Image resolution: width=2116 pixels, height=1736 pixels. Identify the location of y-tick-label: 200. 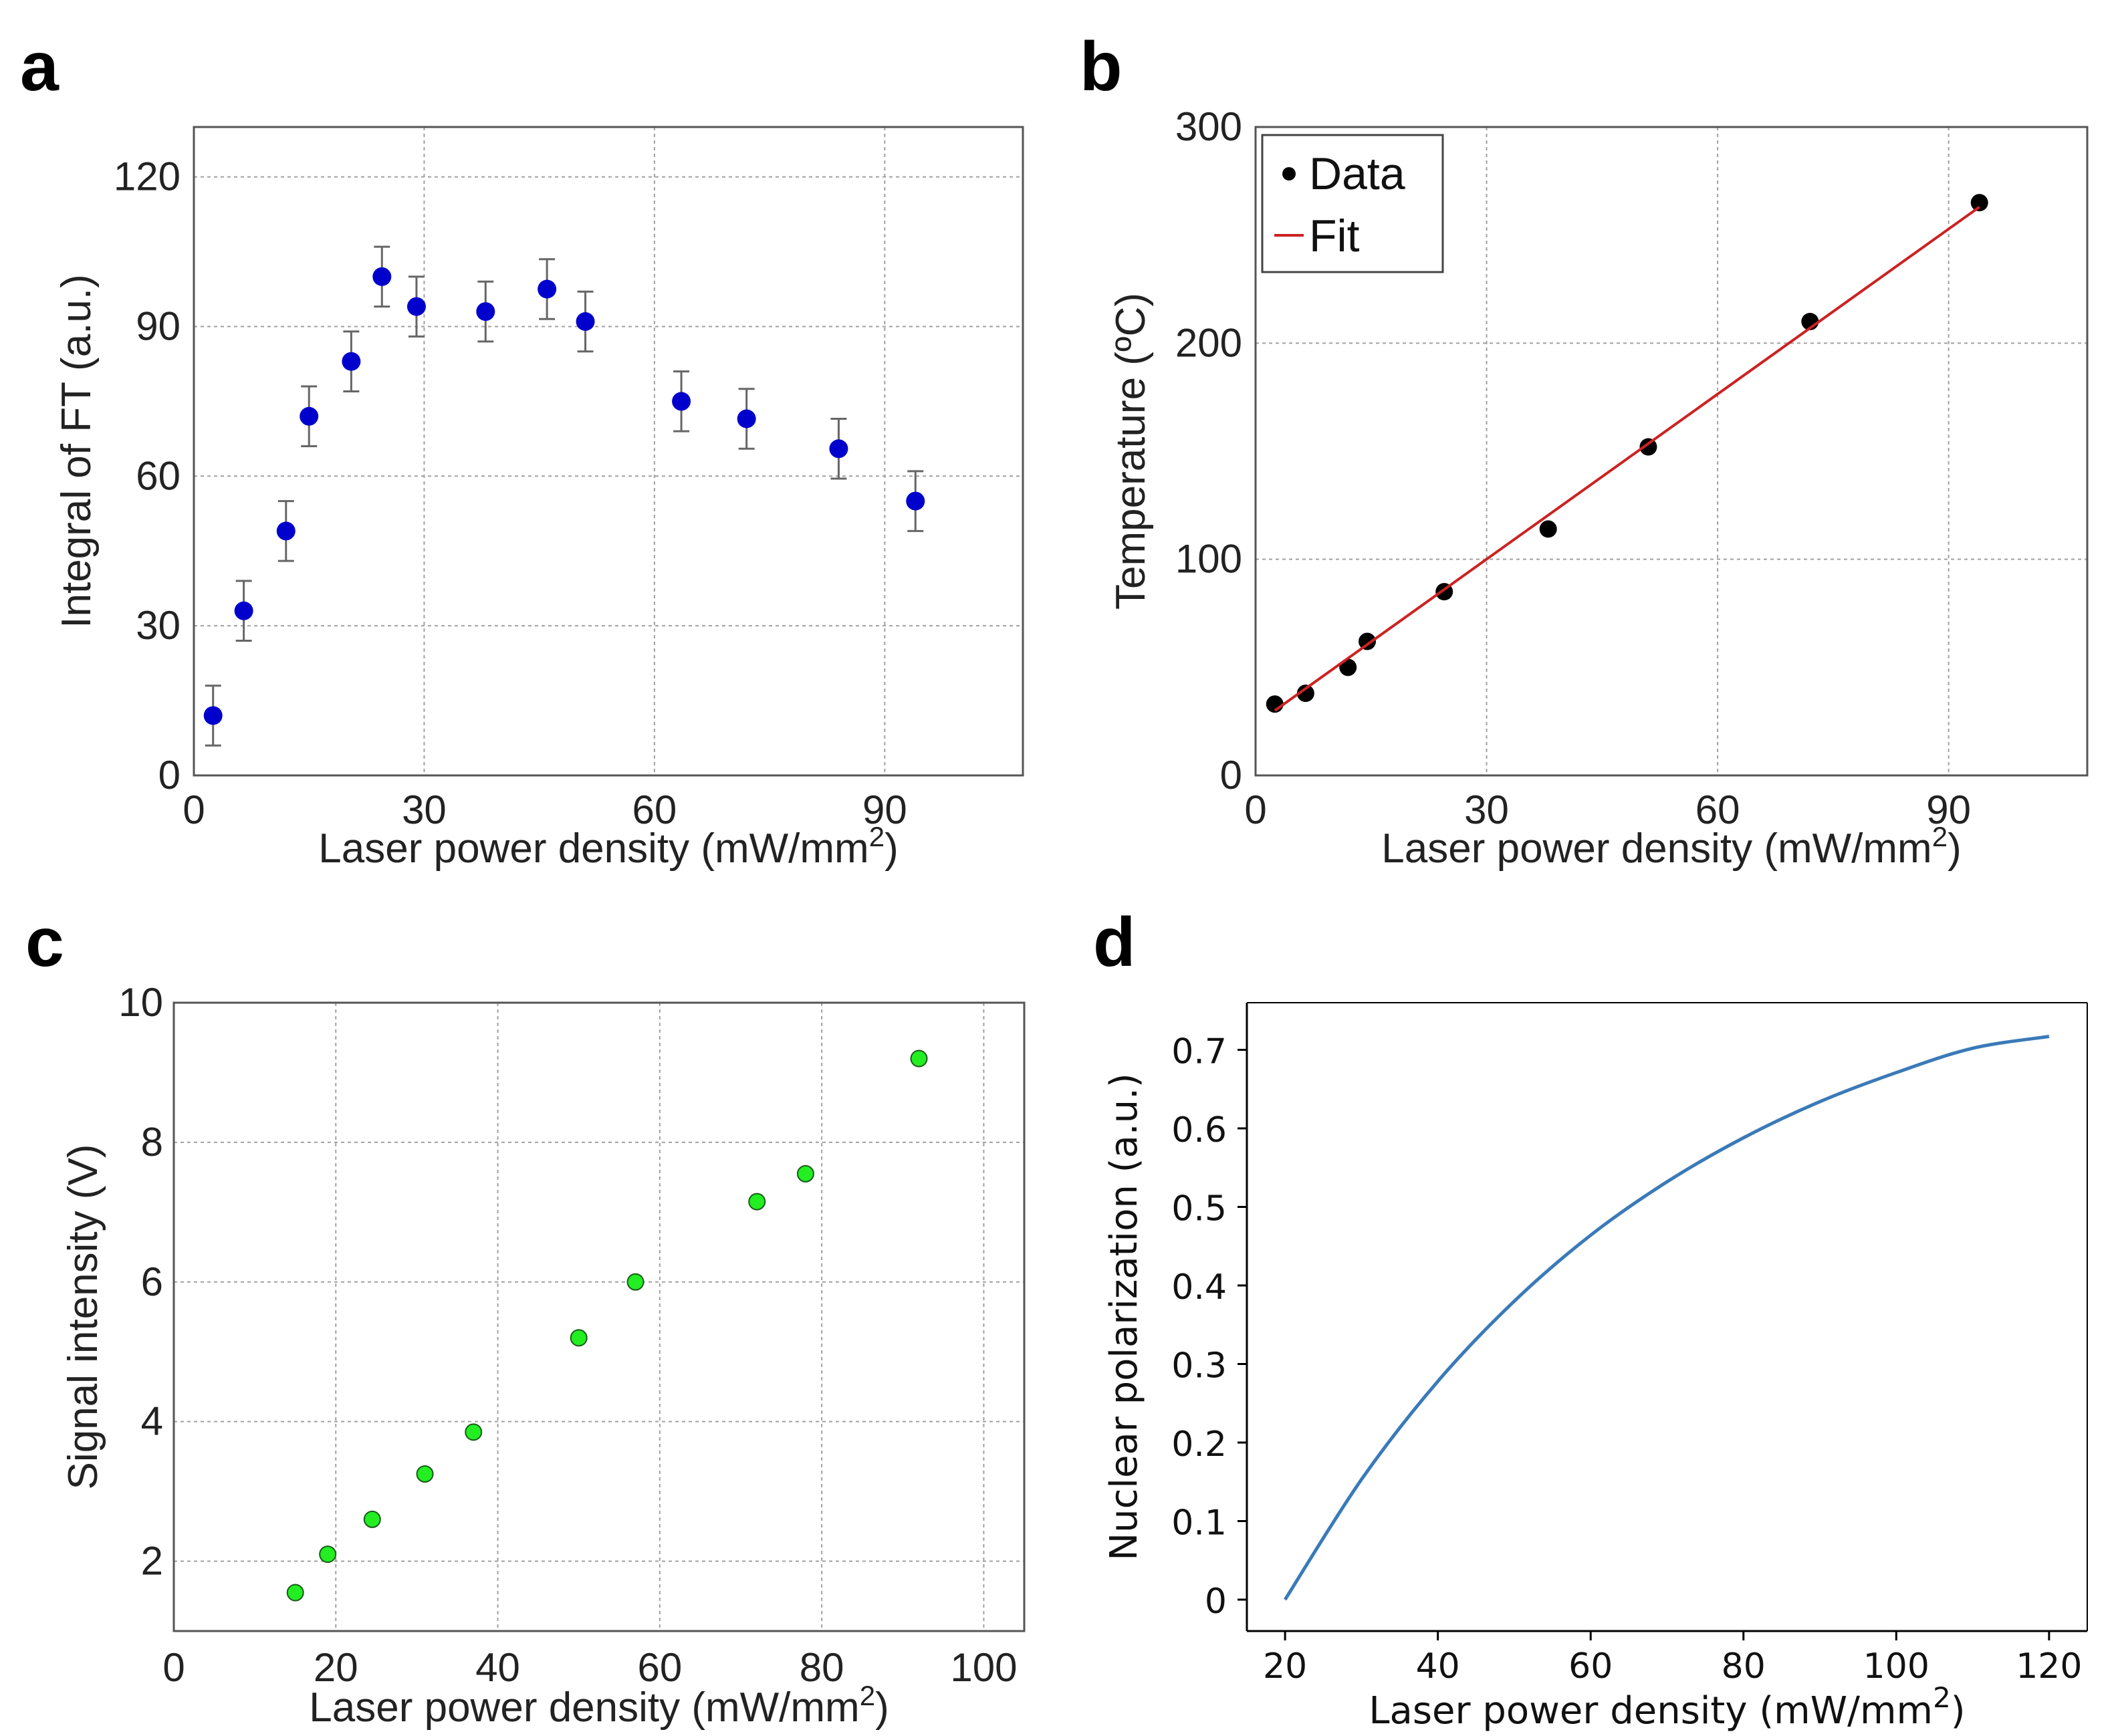
(1208, 342).